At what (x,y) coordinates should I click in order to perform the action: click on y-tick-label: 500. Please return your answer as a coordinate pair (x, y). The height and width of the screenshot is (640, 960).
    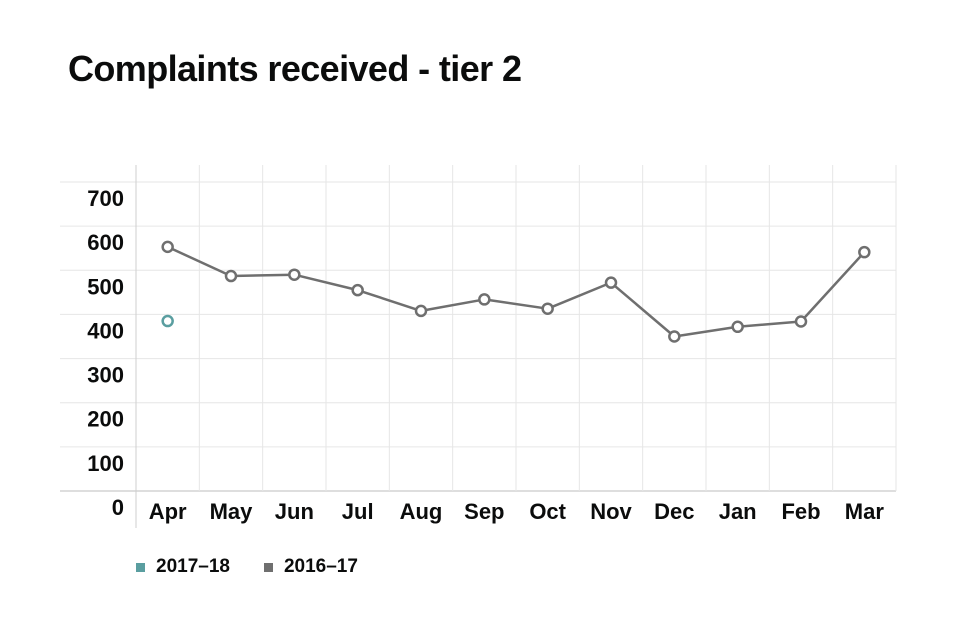
    Looking at the image, I should click on (105, 286).